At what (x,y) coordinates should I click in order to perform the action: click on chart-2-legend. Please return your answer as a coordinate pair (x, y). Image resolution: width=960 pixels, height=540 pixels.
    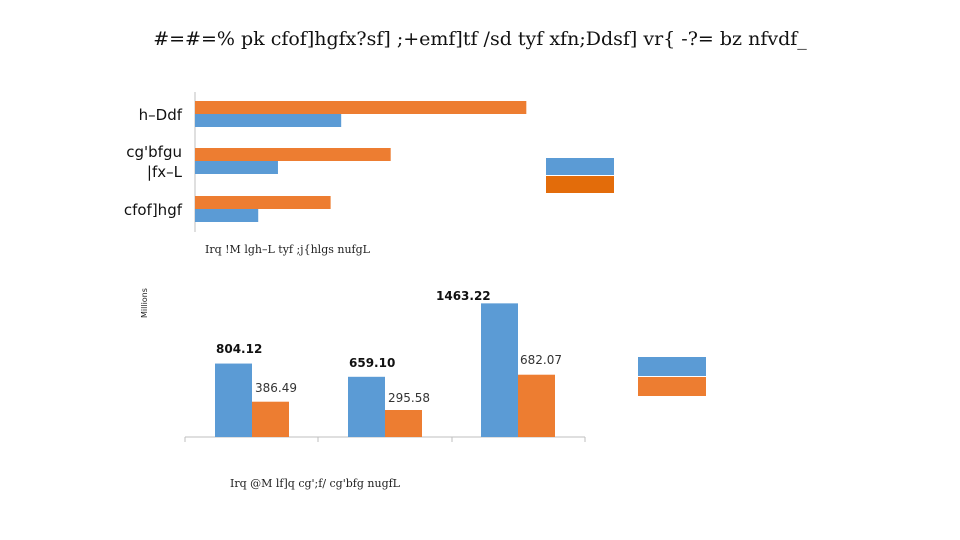
    Looking at the image, I should click on (672, 376).